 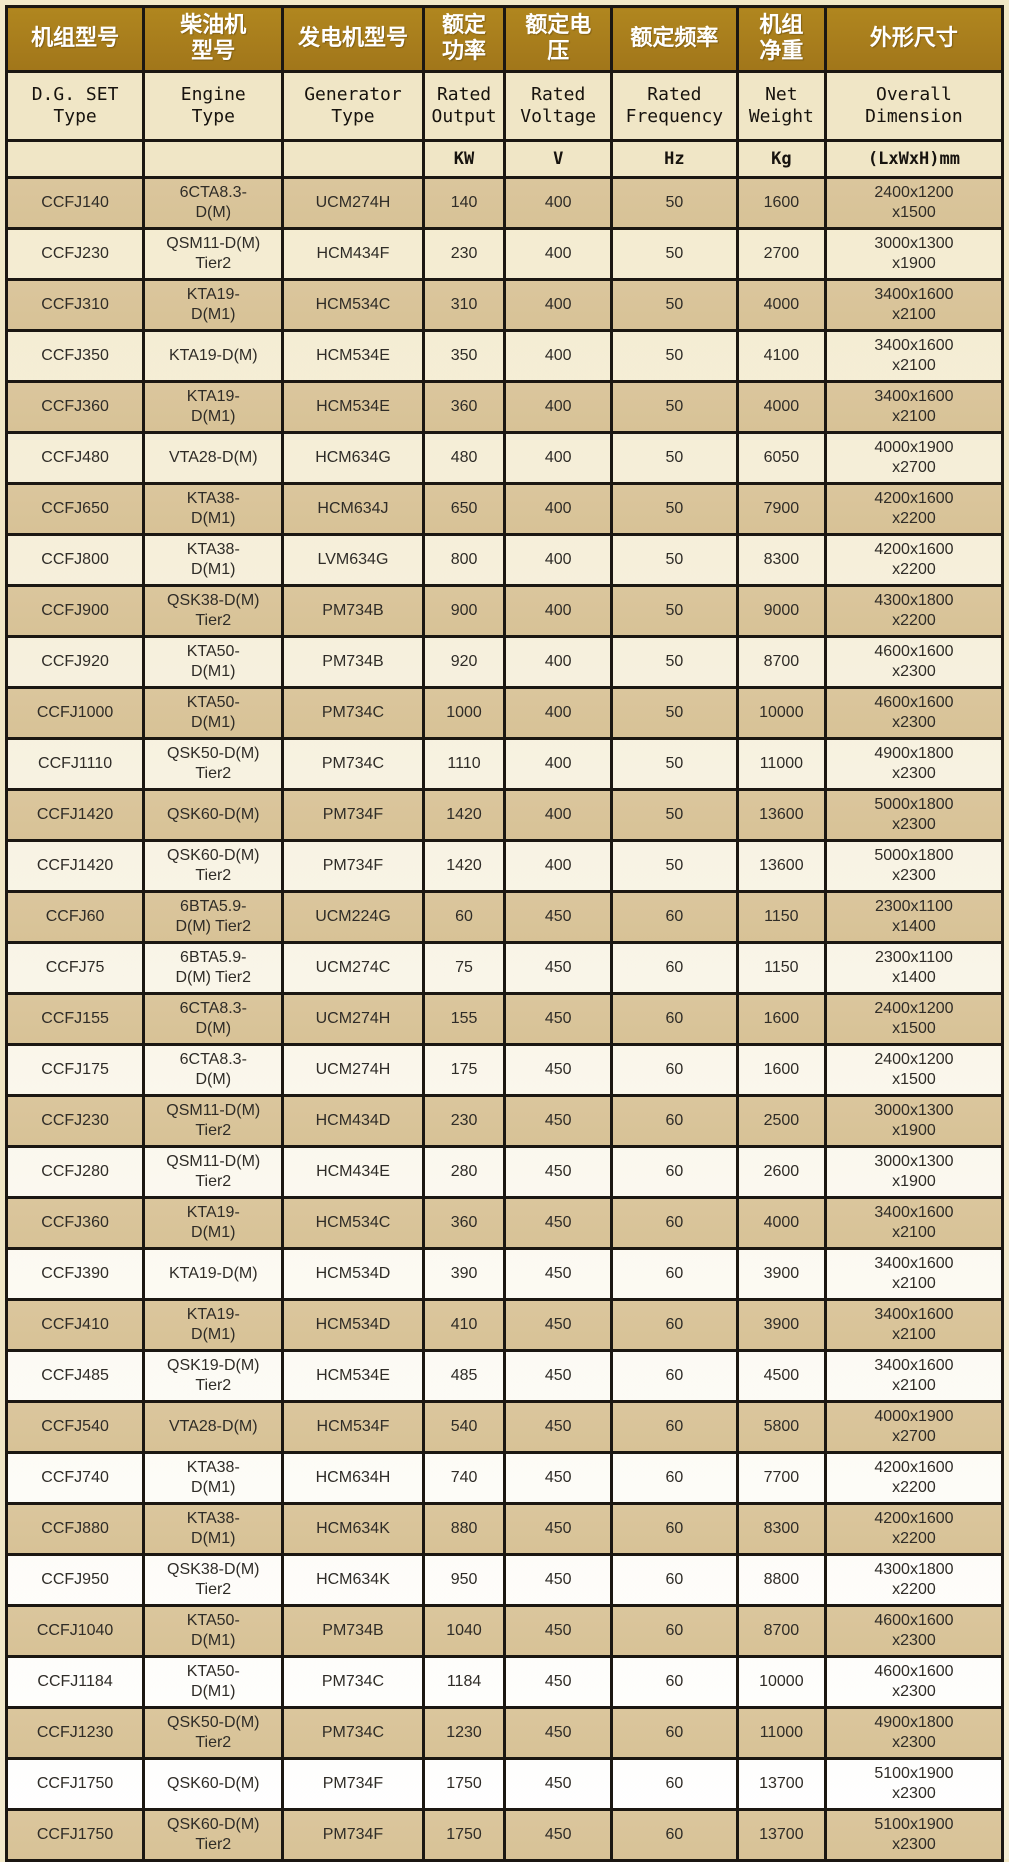 What do you see at coordinates (781, 254) in the screenshot?
I see `table-cell: 2700` at bounding box center [781, 254].